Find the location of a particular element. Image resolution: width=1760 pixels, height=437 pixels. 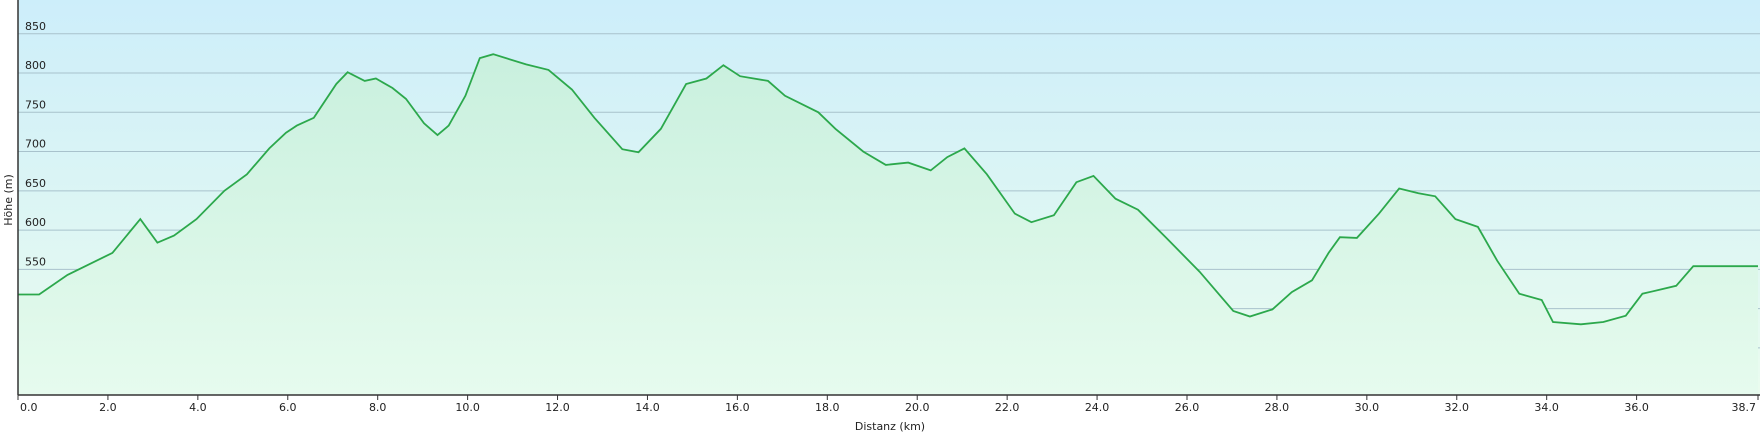

x-tick-label: 20.0 is located at coordinates (917, 407).